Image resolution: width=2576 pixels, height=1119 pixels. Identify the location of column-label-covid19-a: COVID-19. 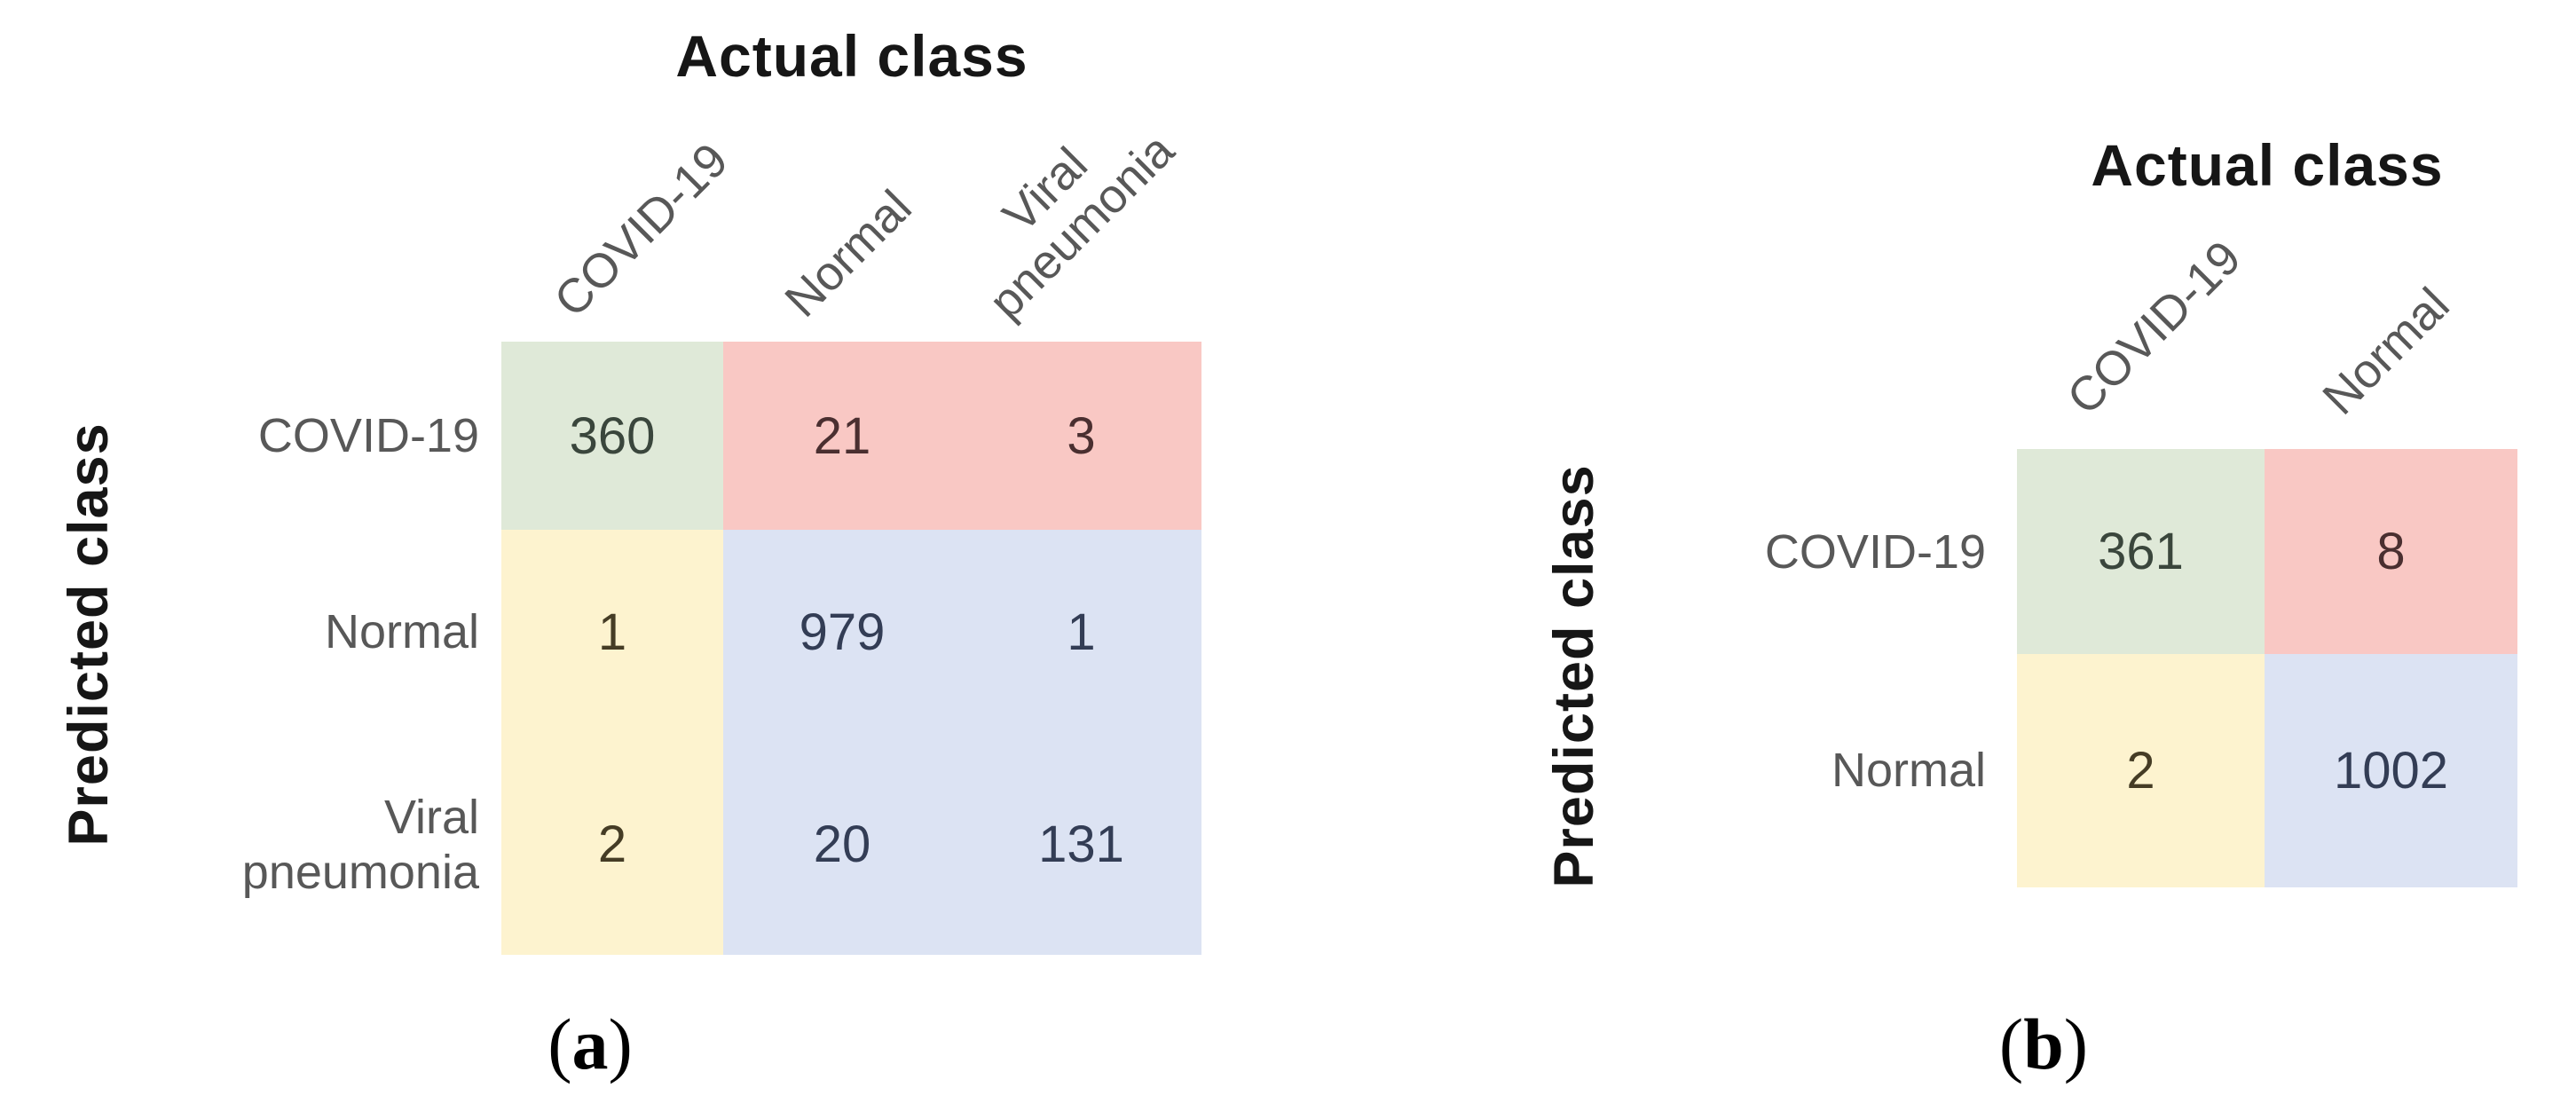
(641, 230).